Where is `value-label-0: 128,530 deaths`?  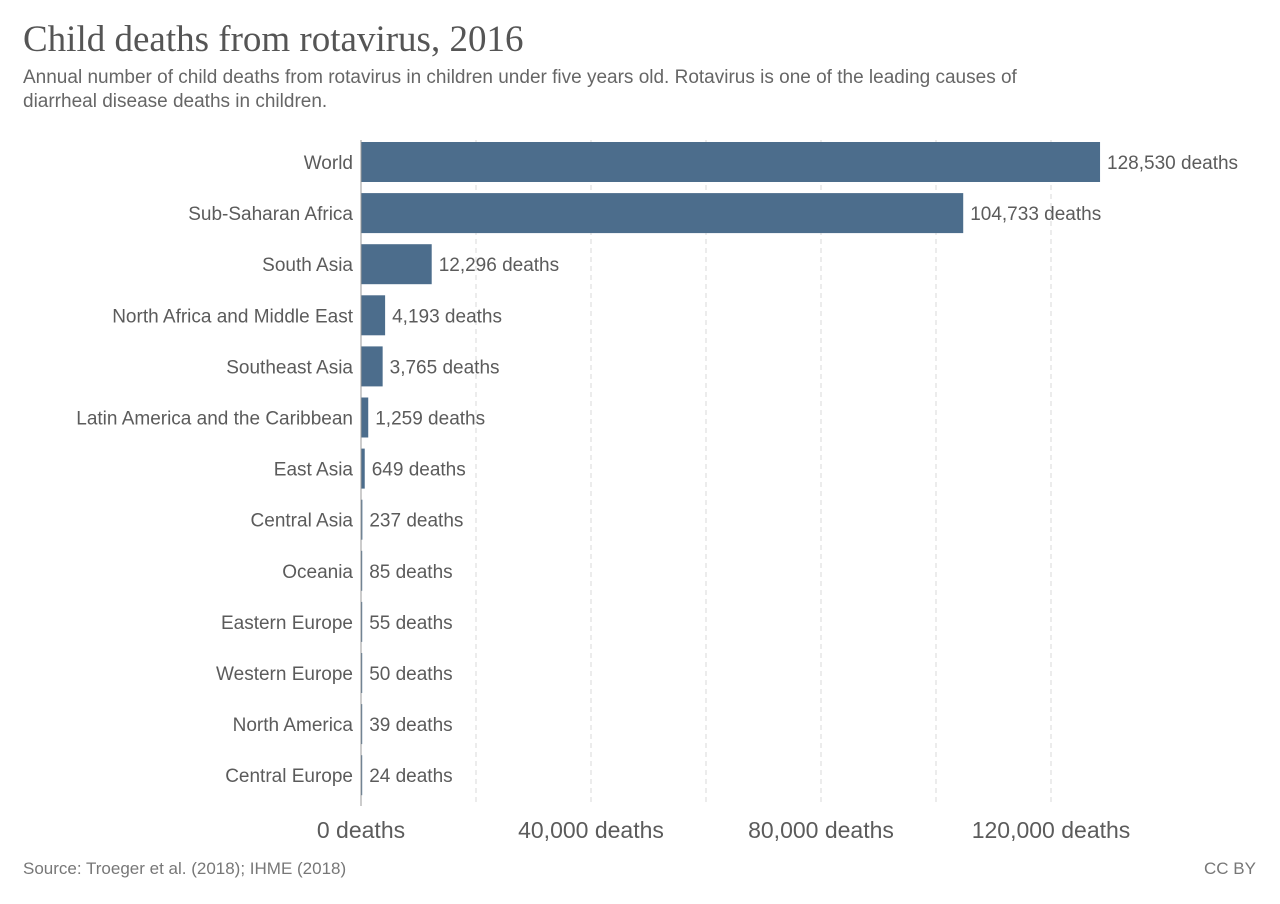
value-label-0: 128,530 deaths is located at coordinates (1172, 163).